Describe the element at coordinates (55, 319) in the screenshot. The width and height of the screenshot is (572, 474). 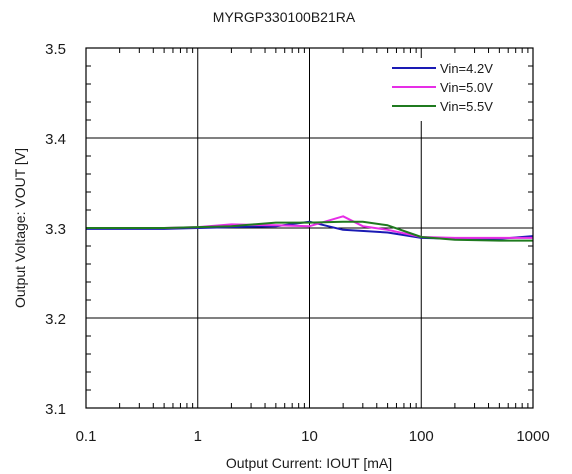
I see `y-tick-label: 3.2` at that location.